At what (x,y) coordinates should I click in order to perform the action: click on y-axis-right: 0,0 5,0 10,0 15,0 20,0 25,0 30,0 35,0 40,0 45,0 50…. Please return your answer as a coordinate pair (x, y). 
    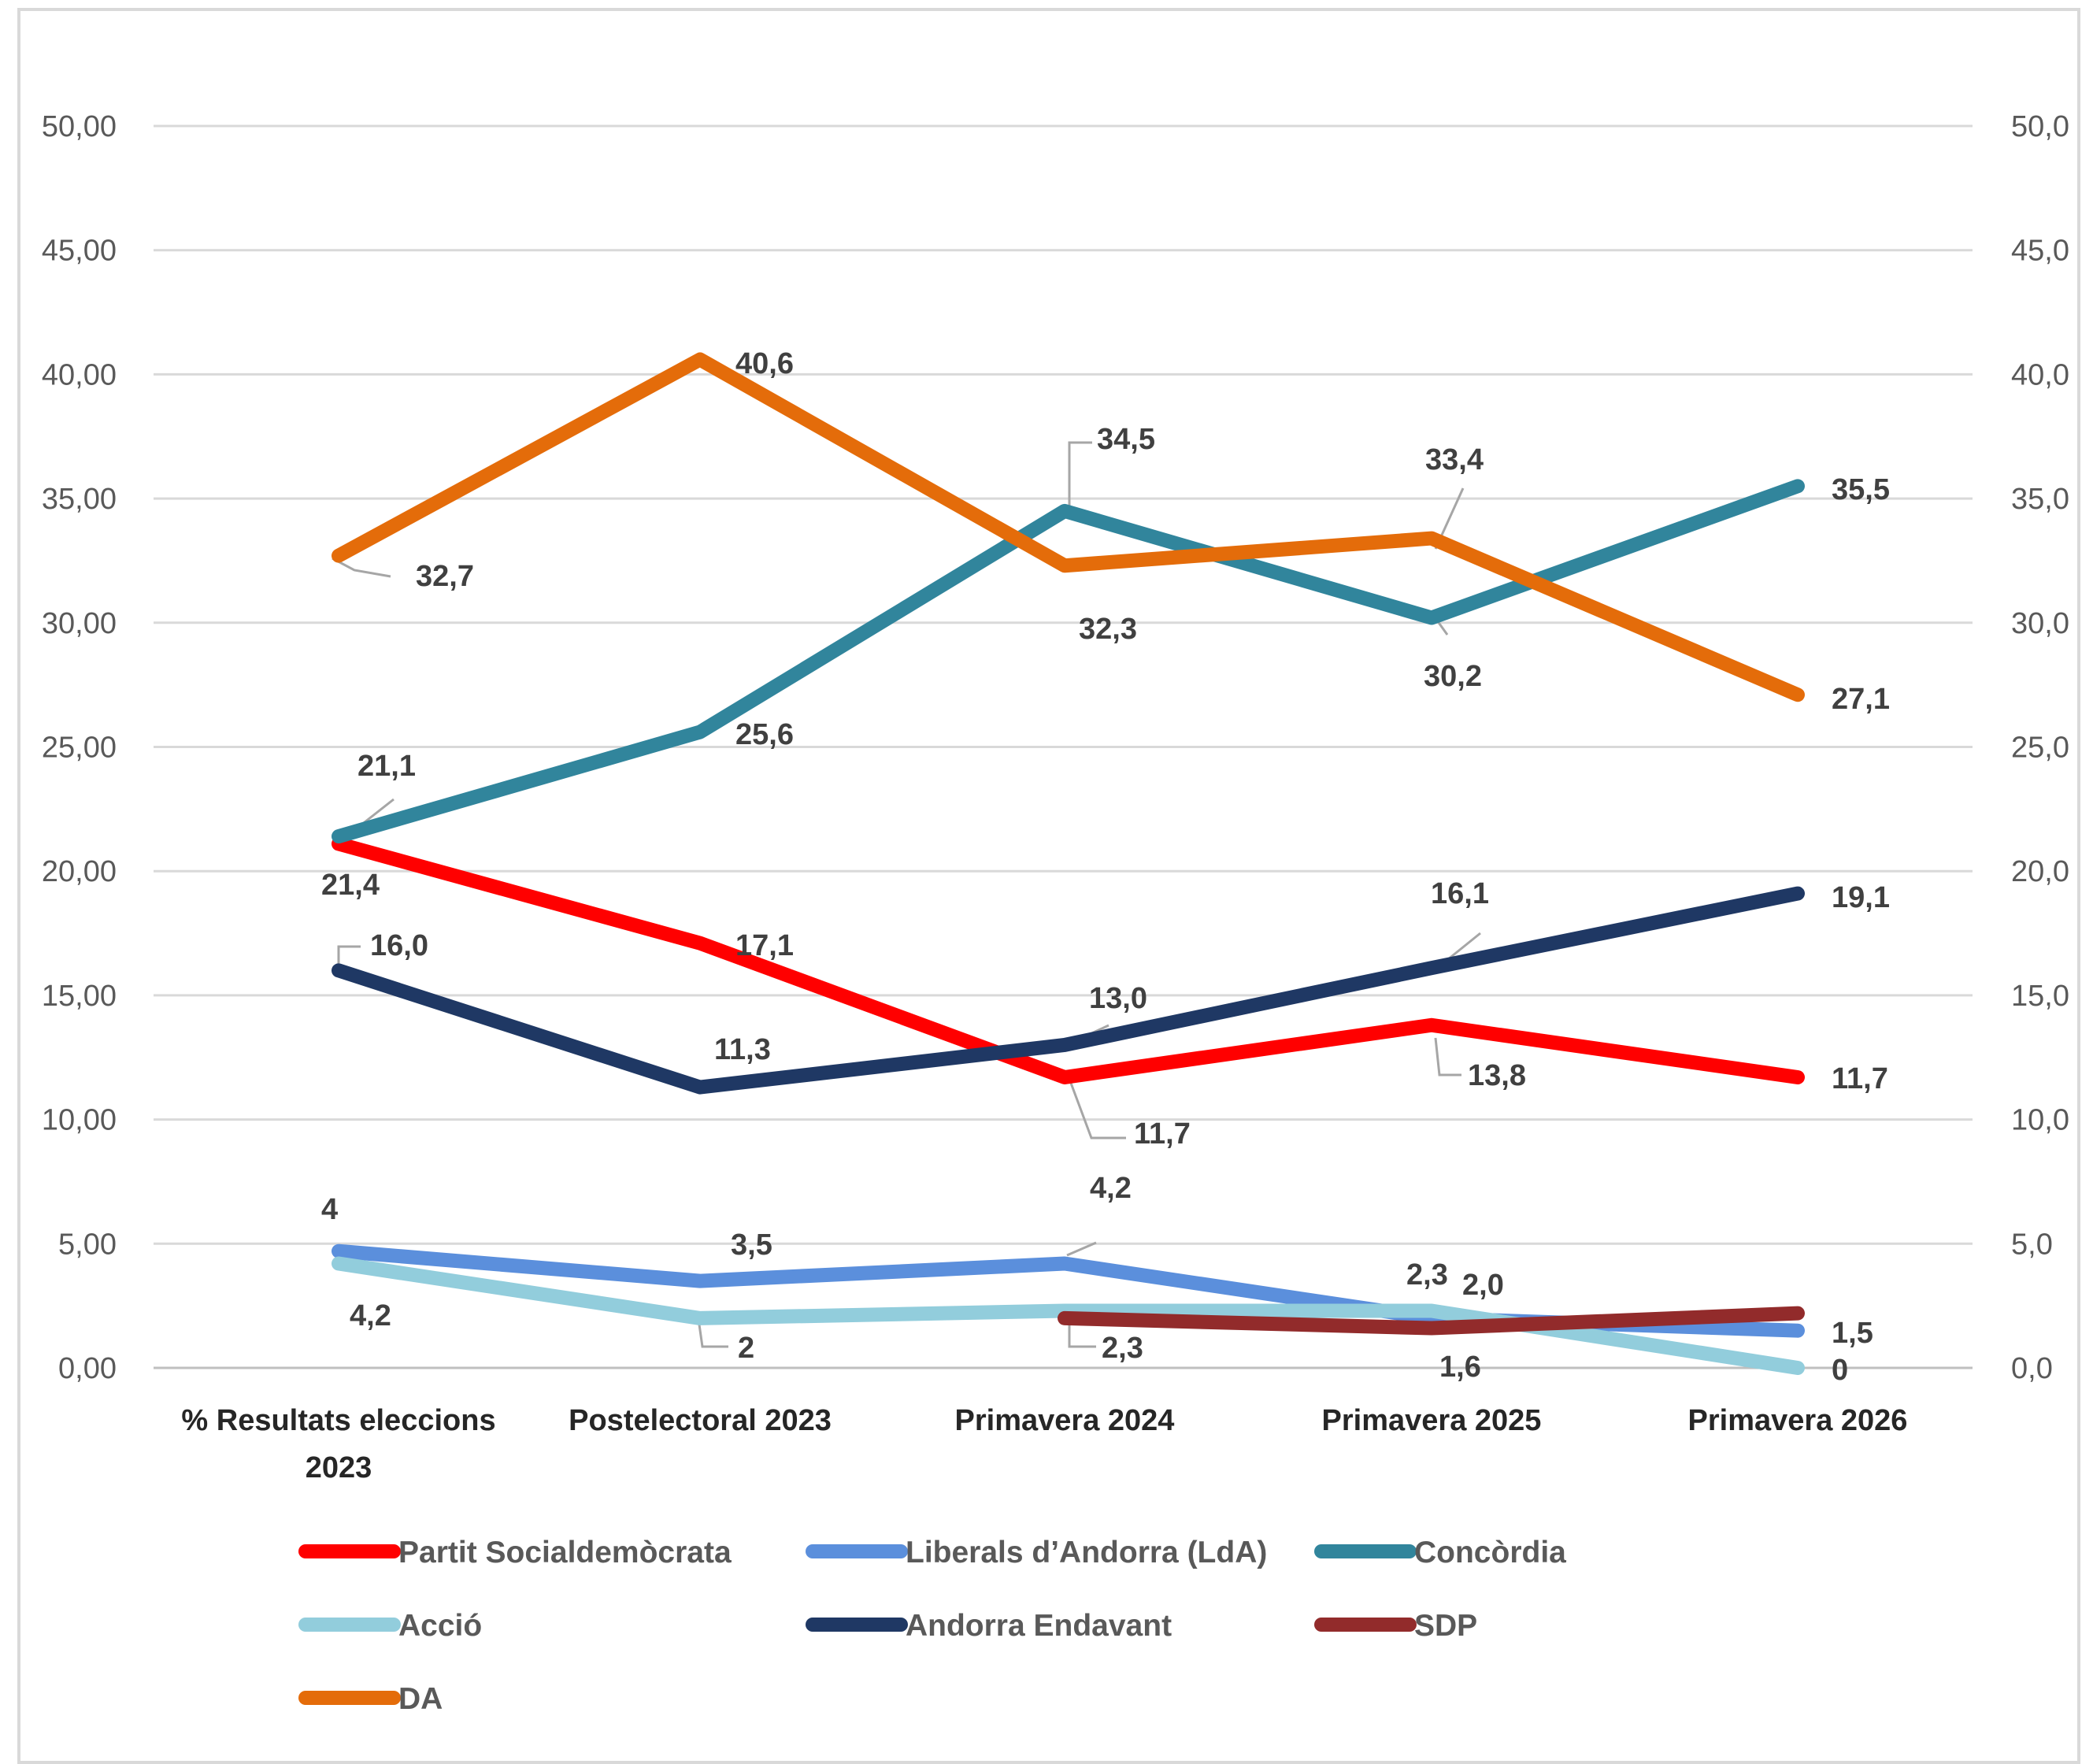
    Looking at the image, I should click on (2040, 747).